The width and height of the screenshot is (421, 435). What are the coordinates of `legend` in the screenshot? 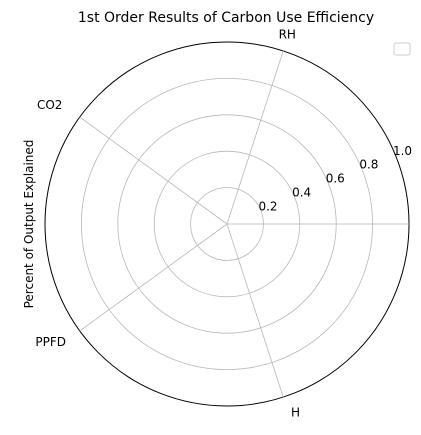 It's located at (402, 49).